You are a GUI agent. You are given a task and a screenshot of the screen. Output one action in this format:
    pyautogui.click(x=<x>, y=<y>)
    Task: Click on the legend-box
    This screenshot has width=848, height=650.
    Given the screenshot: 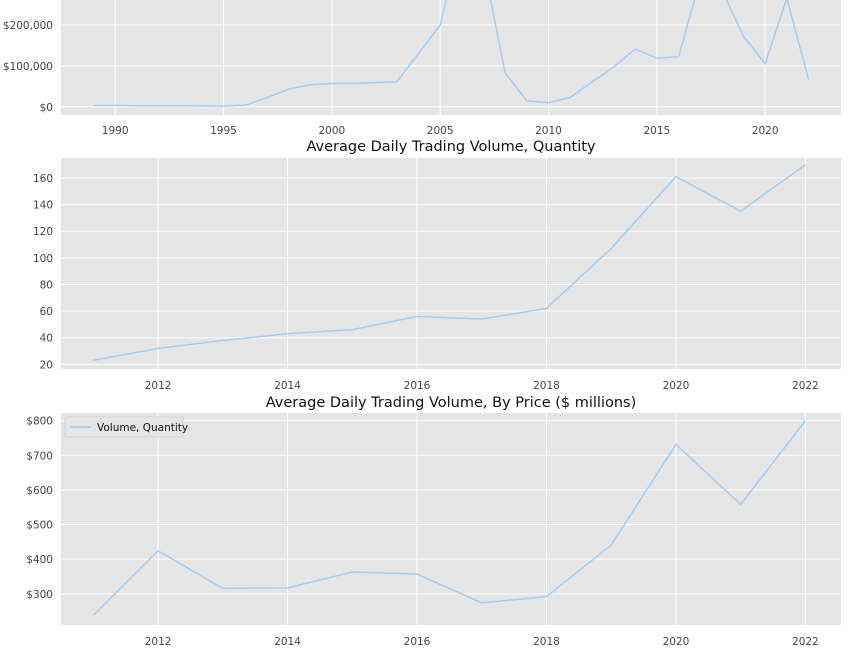 What is the action you would take?
    pyautogui.click(x=124, y=427)
    